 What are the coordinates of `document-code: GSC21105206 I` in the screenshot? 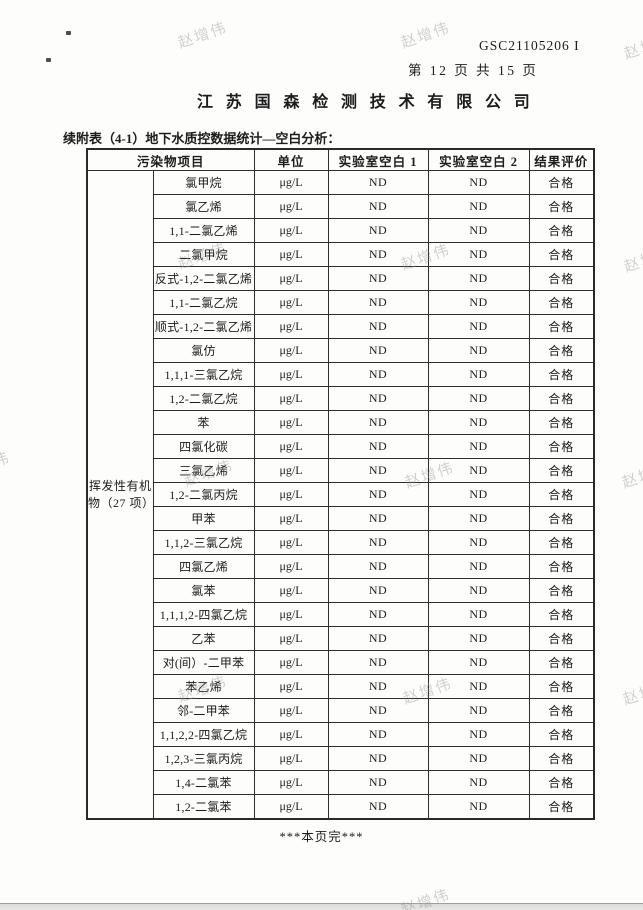 It's located at (529, 45).